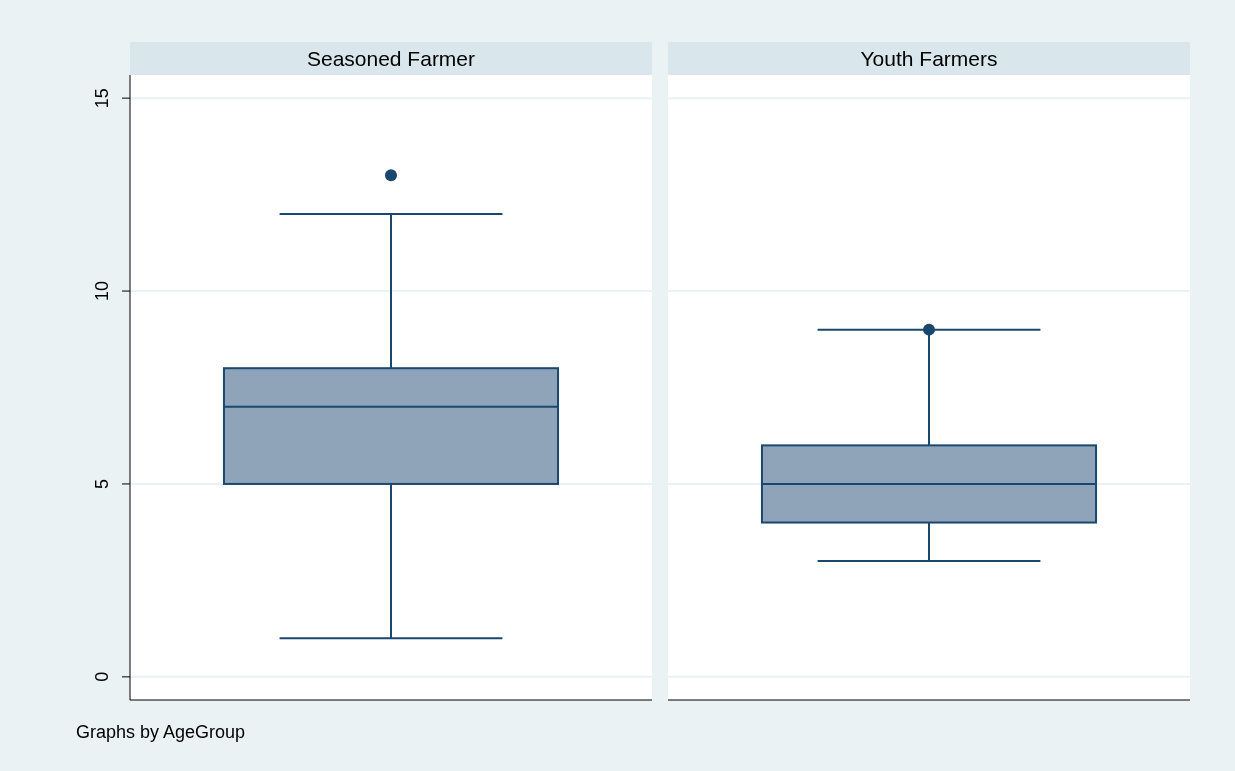 The image size is (1235, 771). What do you see at coordinates (102, 98) in the screenshot?
I see `y-tick-label: 15` at bounding box center [102, 98].